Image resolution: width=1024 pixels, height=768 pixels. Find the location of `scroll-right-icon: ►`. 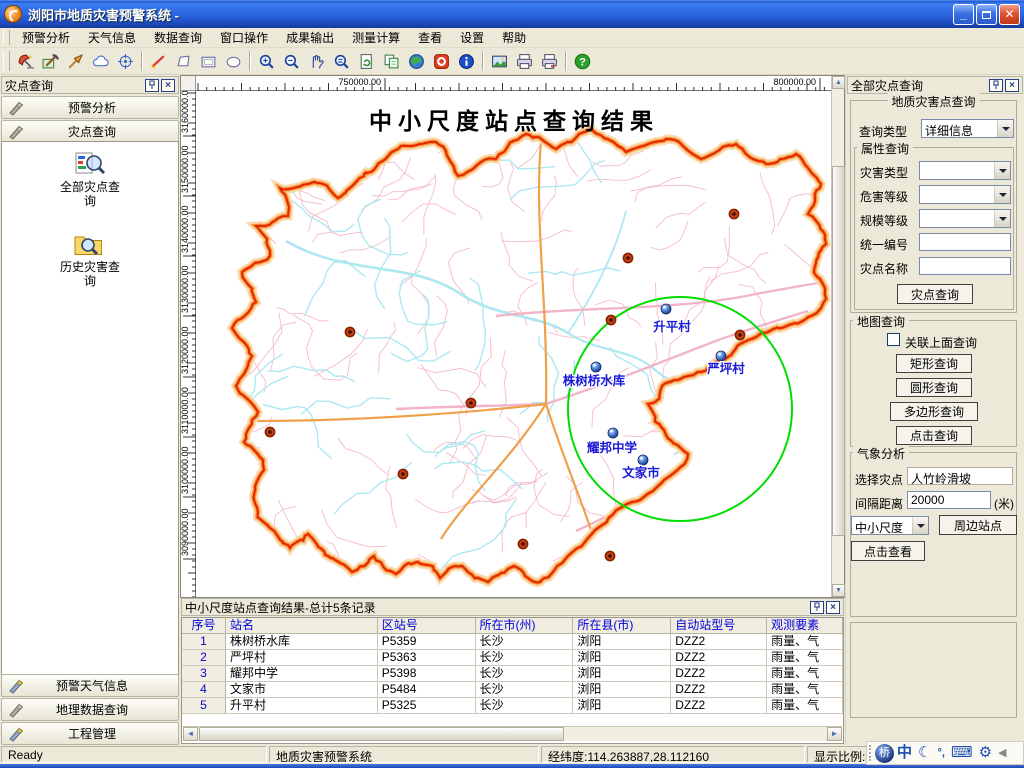

scroll-right-icon: ► is located at coordinates (834, 734).